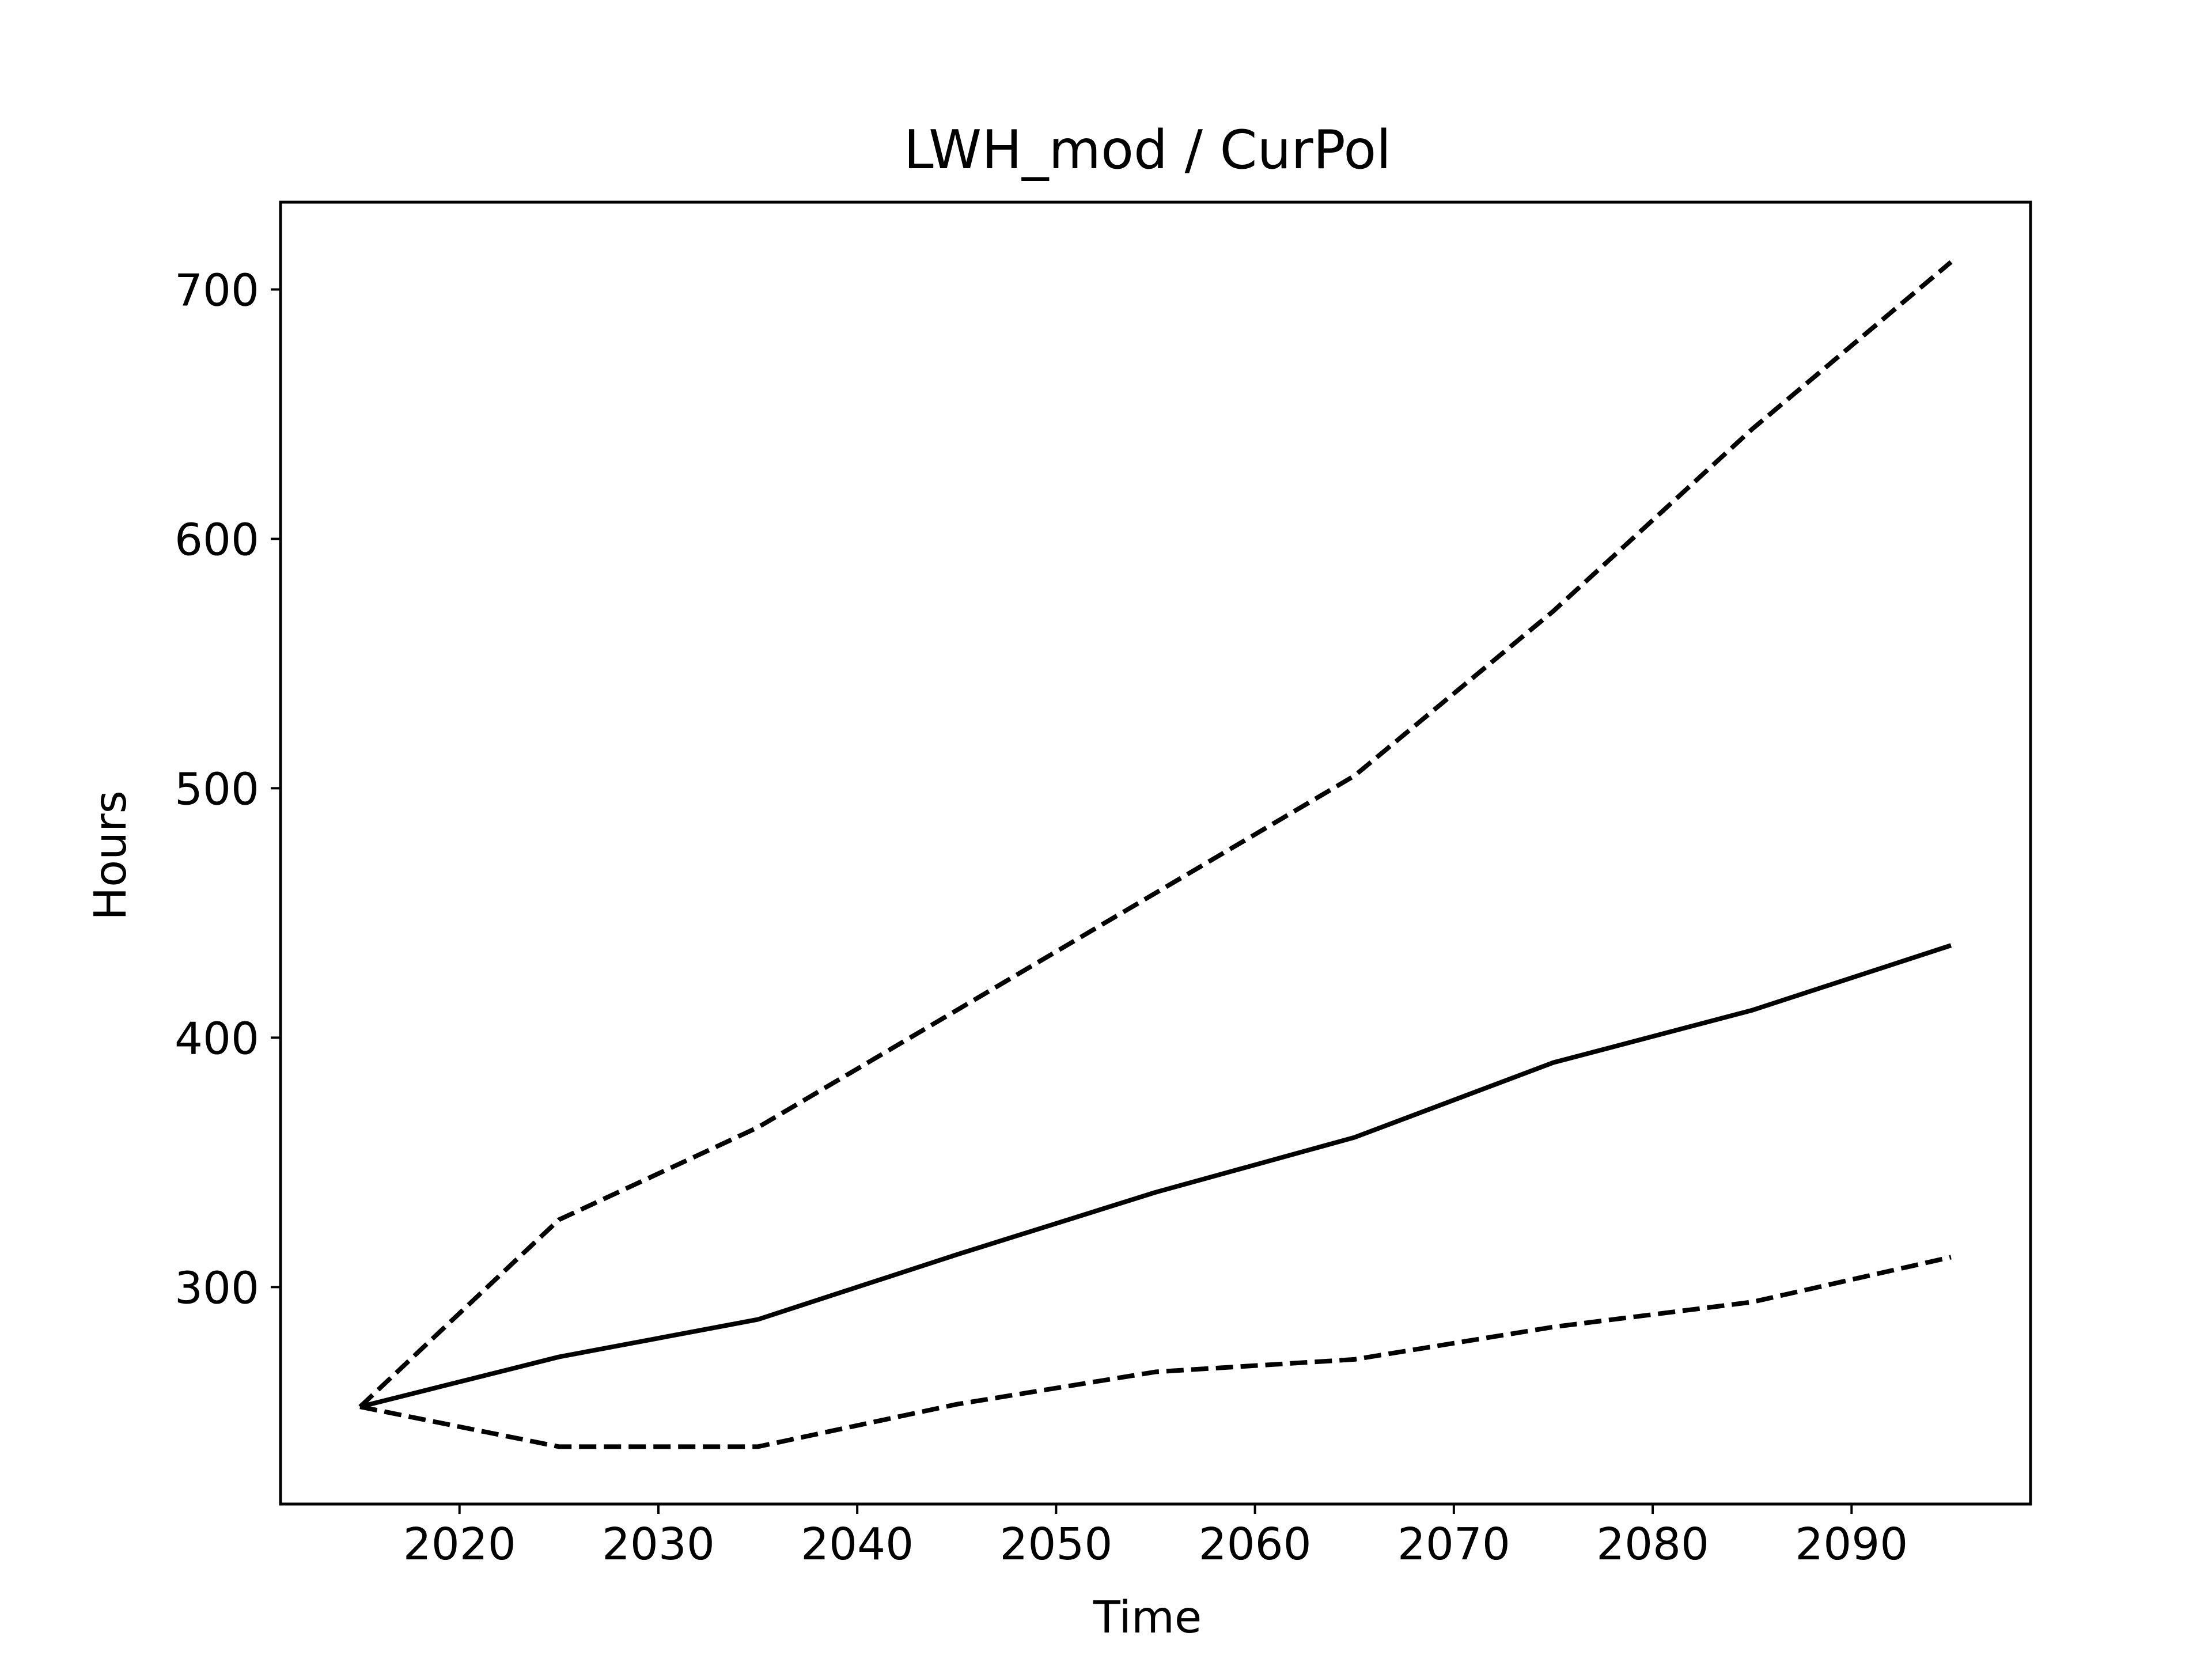 This screenshot has width=2212, height=1659. Describe the element at coordinates (217, 789) in the screenshot. I see `y-tick-label: 500` at that location.